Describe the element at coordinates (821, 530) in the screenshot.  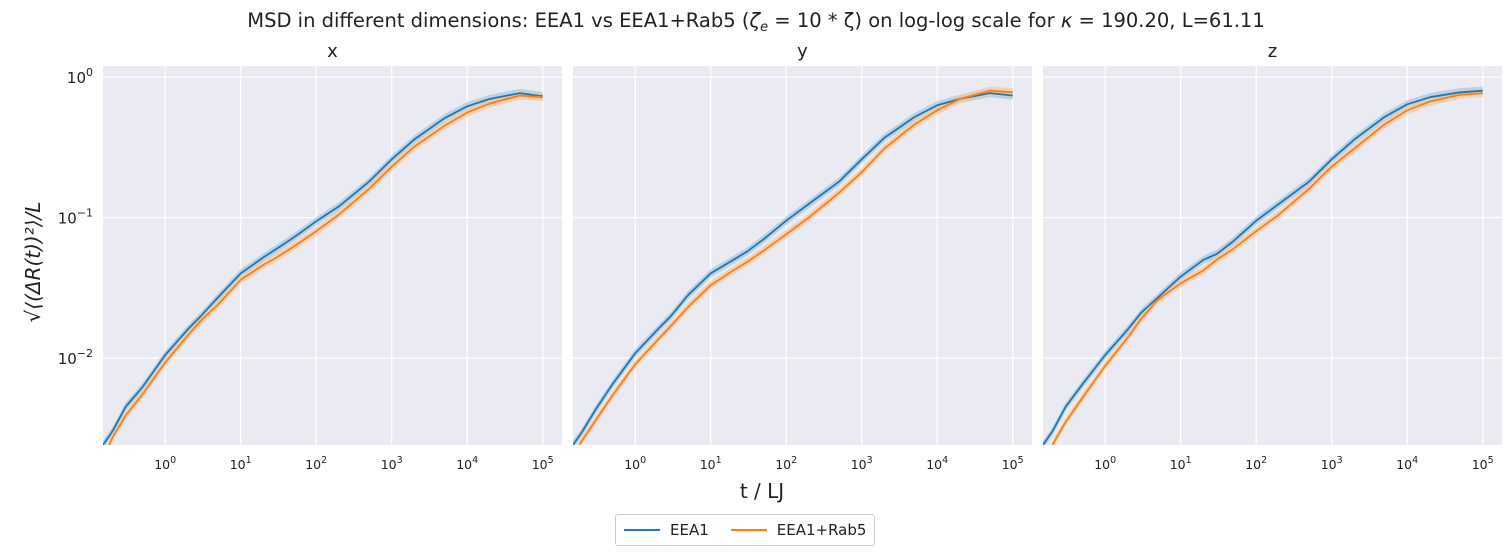
I see `legend-label-eea1-rab5: EEA1+Rab5` at that location.